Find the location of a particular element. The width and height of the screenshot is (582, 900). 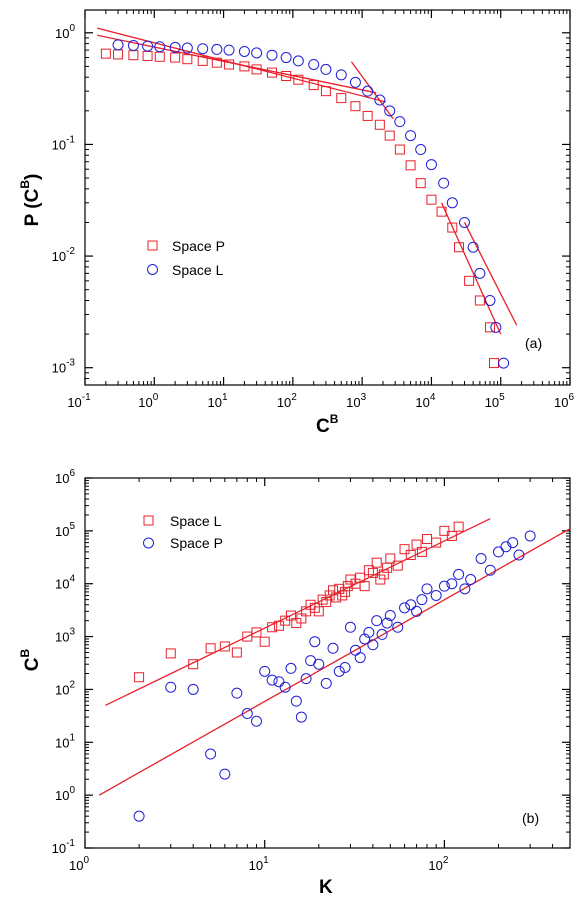

y-tick-label: 10⁰ is located at coordinates (65, 32).